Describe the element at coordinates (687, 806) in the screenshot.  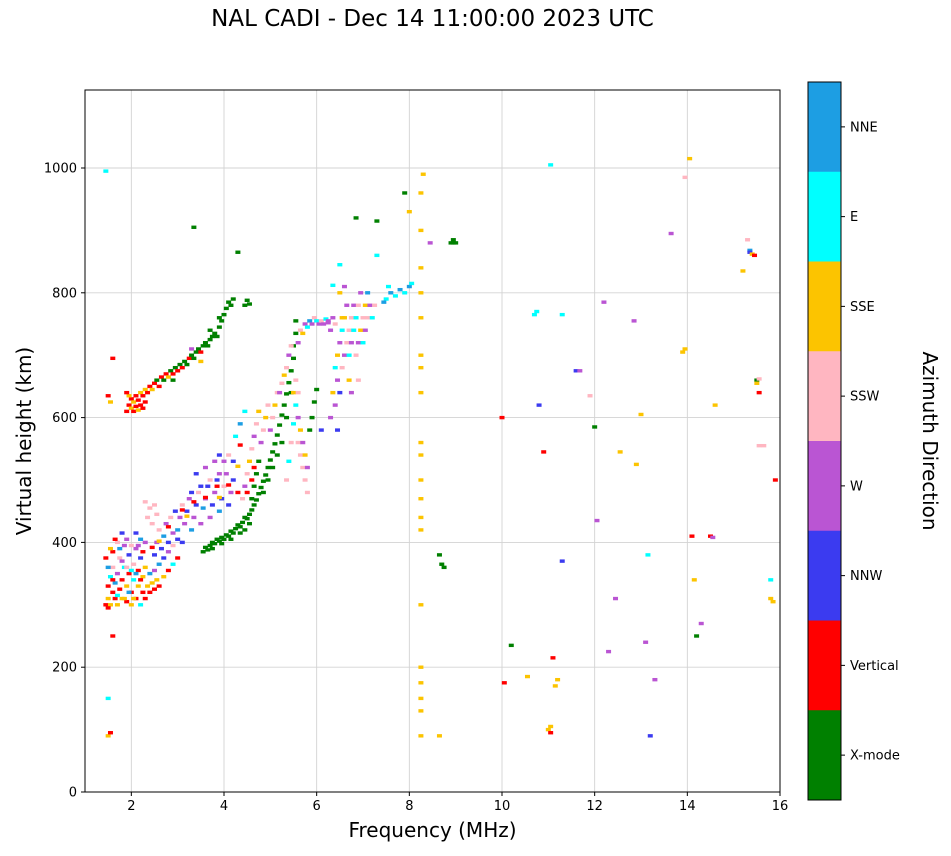
I see `x-tick-label: 14` at that location.